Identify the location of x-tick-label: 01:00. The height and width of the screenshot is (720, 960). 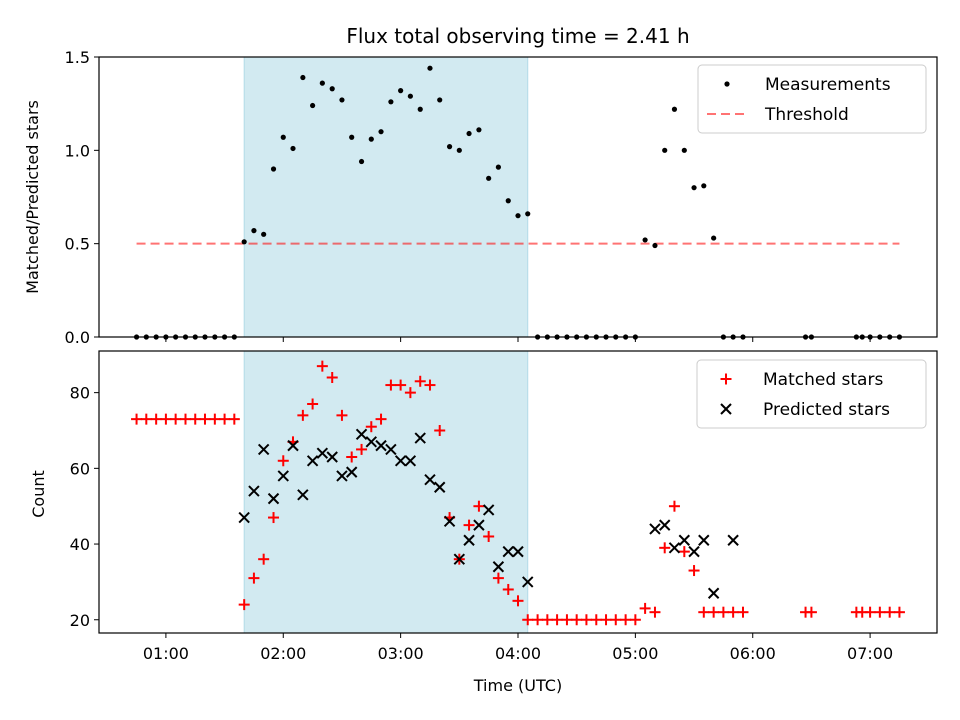
(166, 653).